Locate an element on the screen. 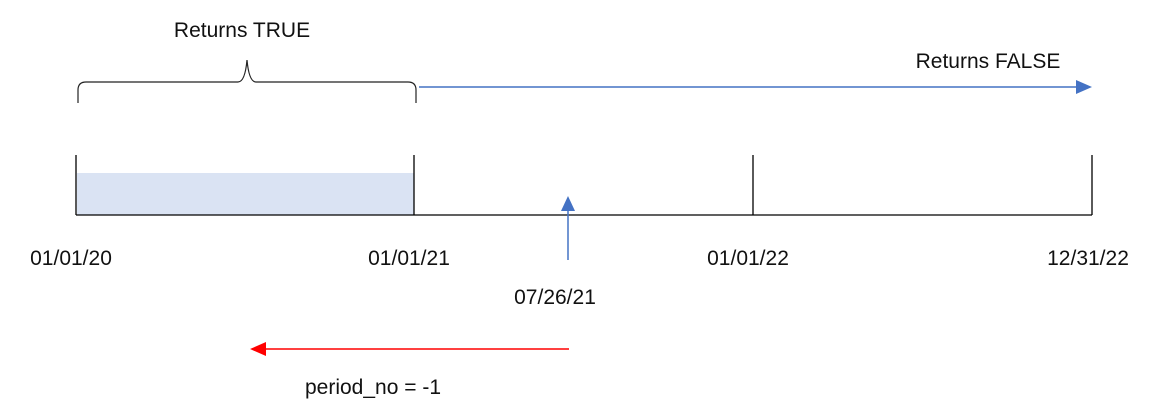 The height and width of the screenshot is (420, 1159). true-range-highlight is located at coordinates (245, 194).